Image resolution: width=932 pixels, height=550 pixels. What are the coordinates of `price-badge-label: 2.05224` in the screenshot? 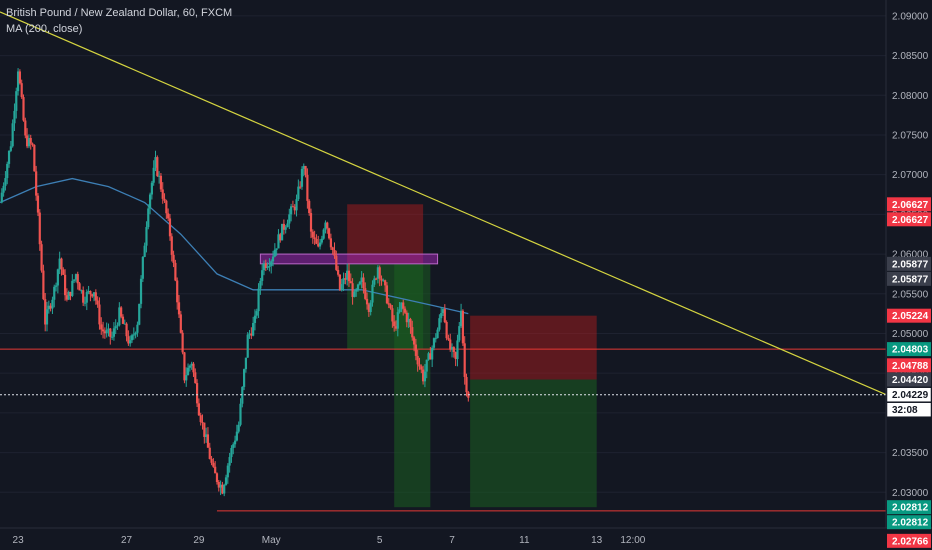 It's located at (910, 316).